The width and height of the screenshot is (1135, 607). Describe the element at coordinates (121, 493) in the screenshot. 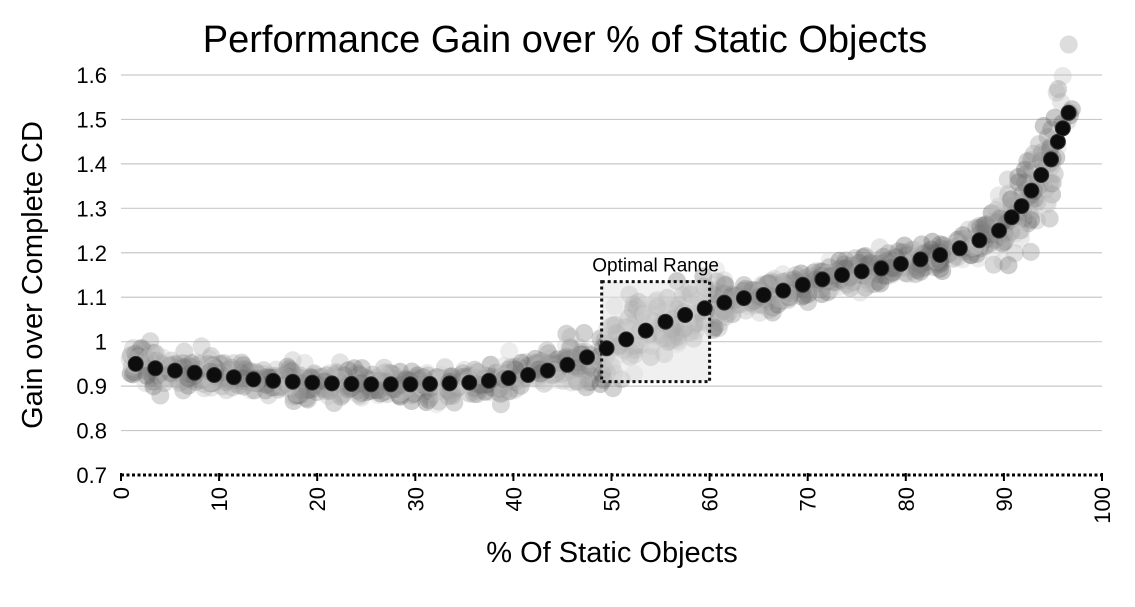

I see `x-tick-label: 0` at that location.